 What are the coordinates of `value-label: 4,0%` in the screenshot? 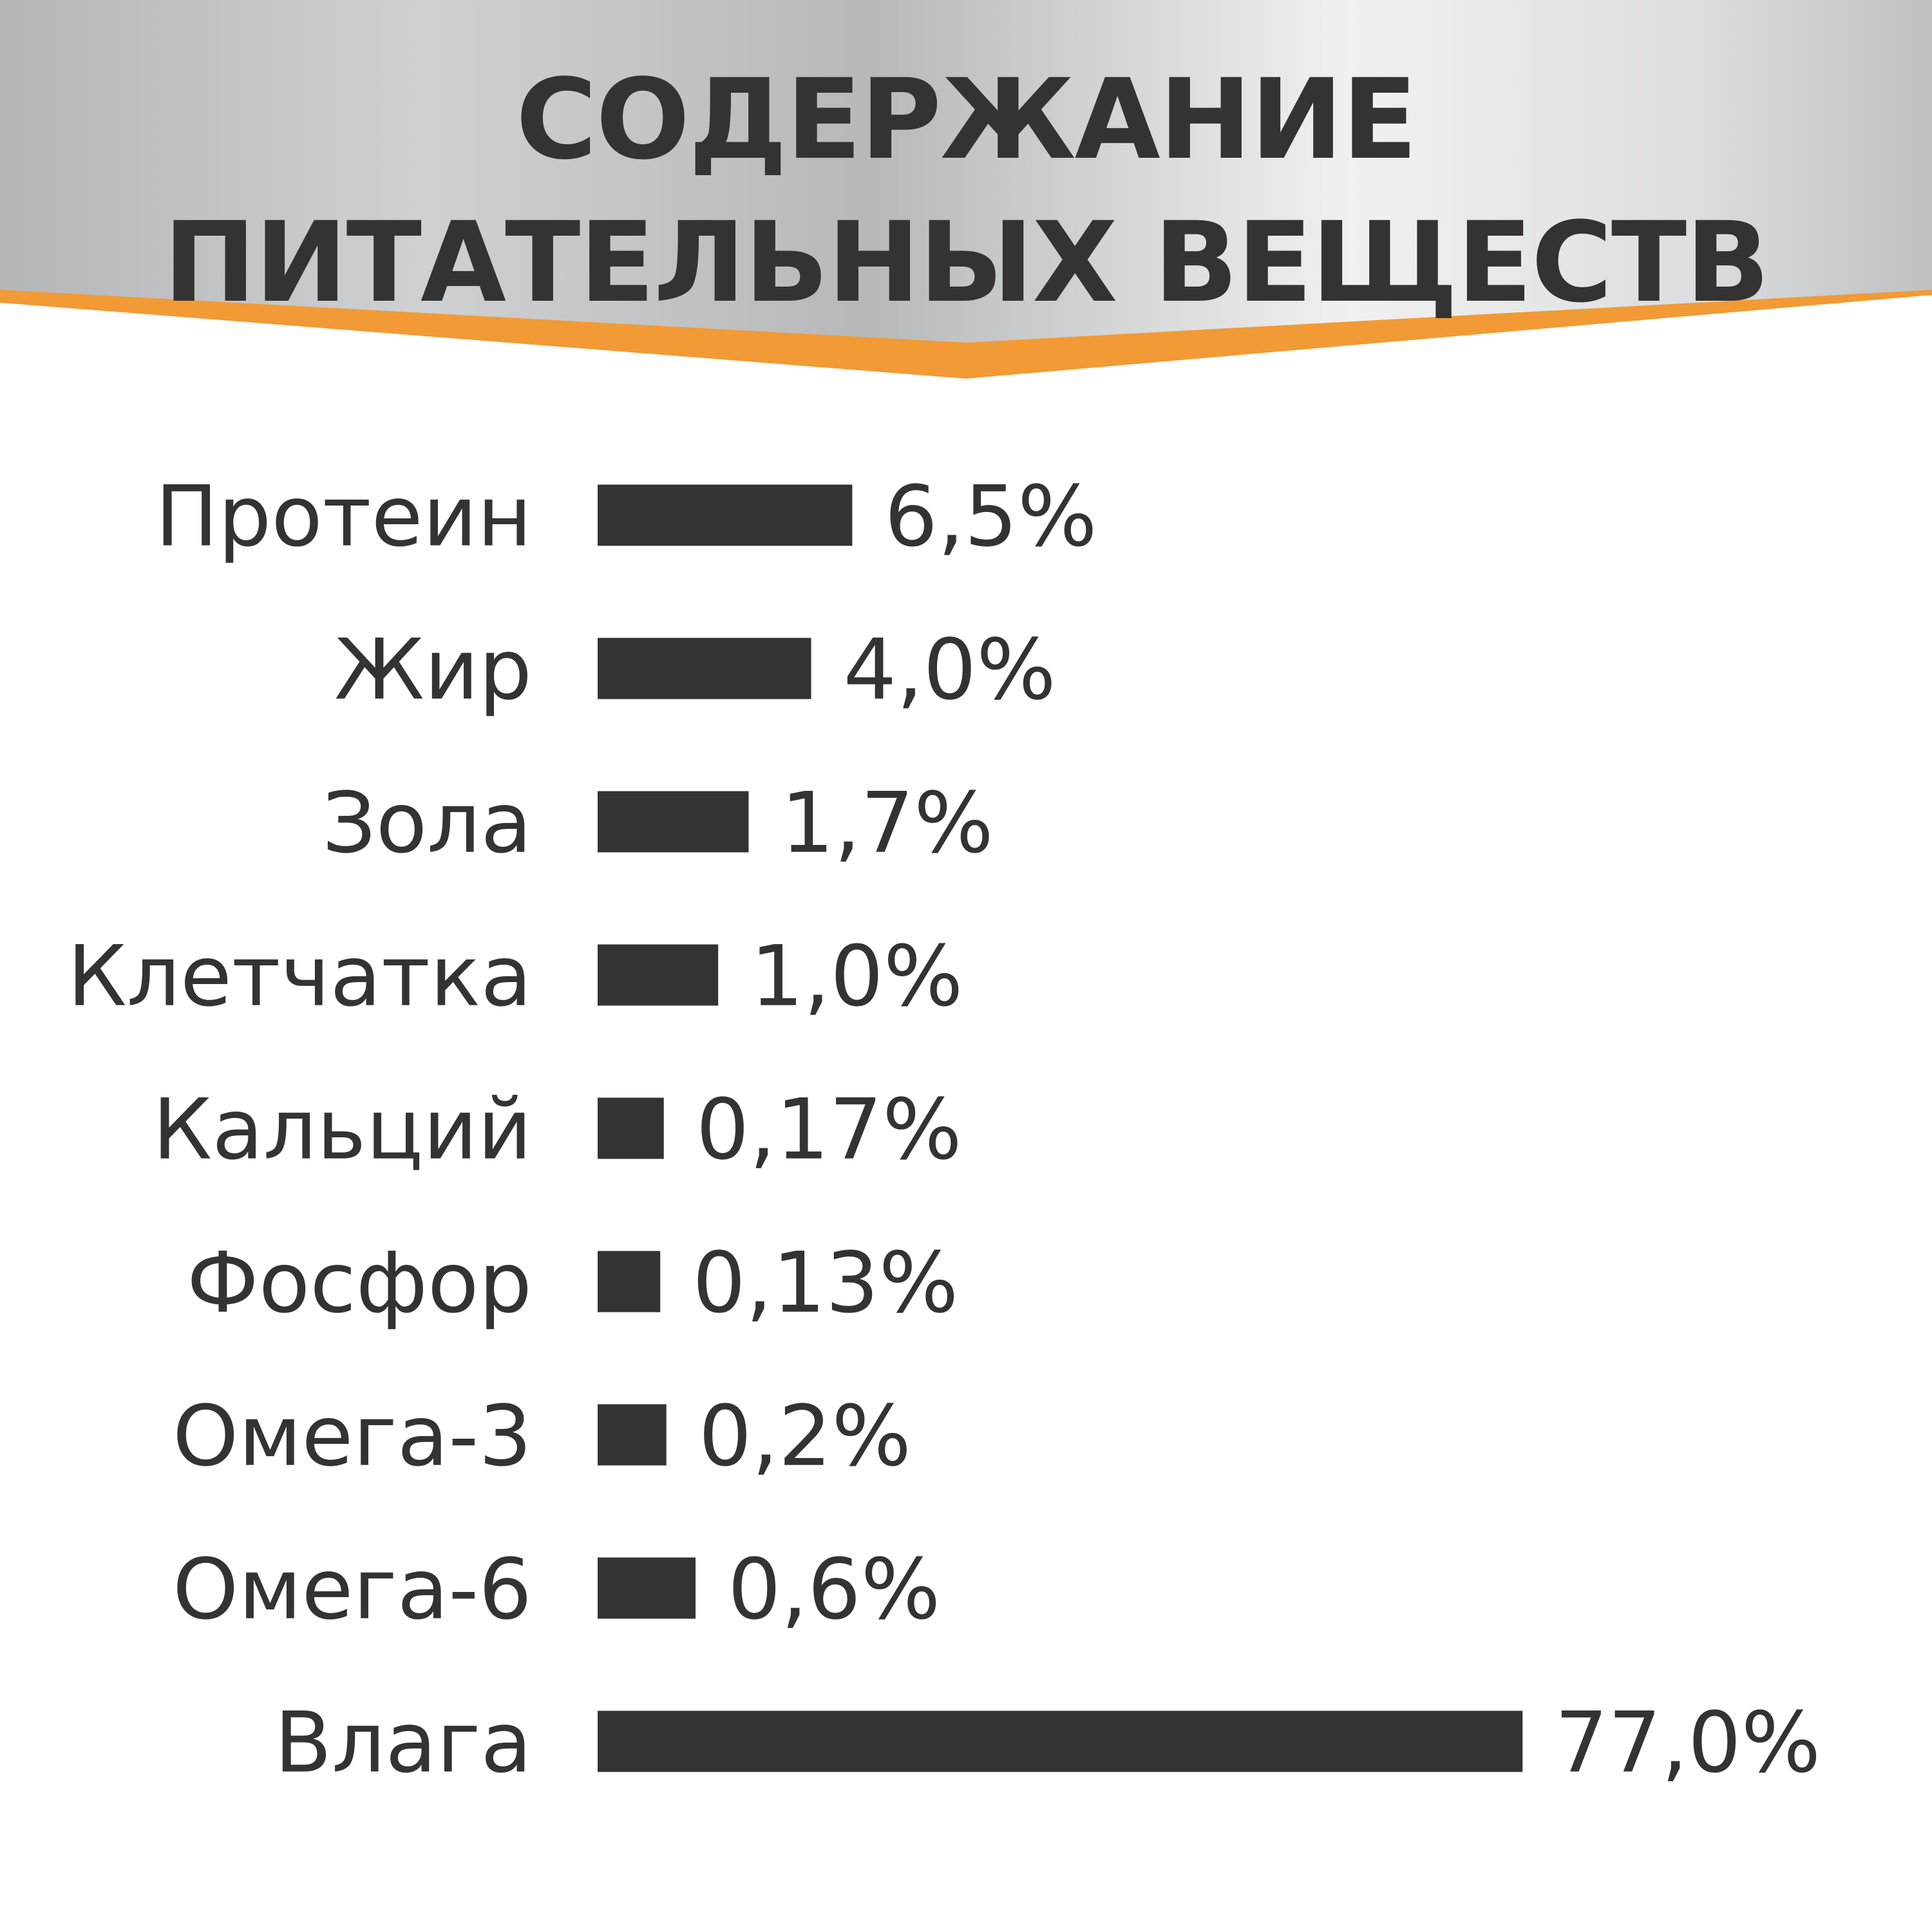 It's located at (950, 670).